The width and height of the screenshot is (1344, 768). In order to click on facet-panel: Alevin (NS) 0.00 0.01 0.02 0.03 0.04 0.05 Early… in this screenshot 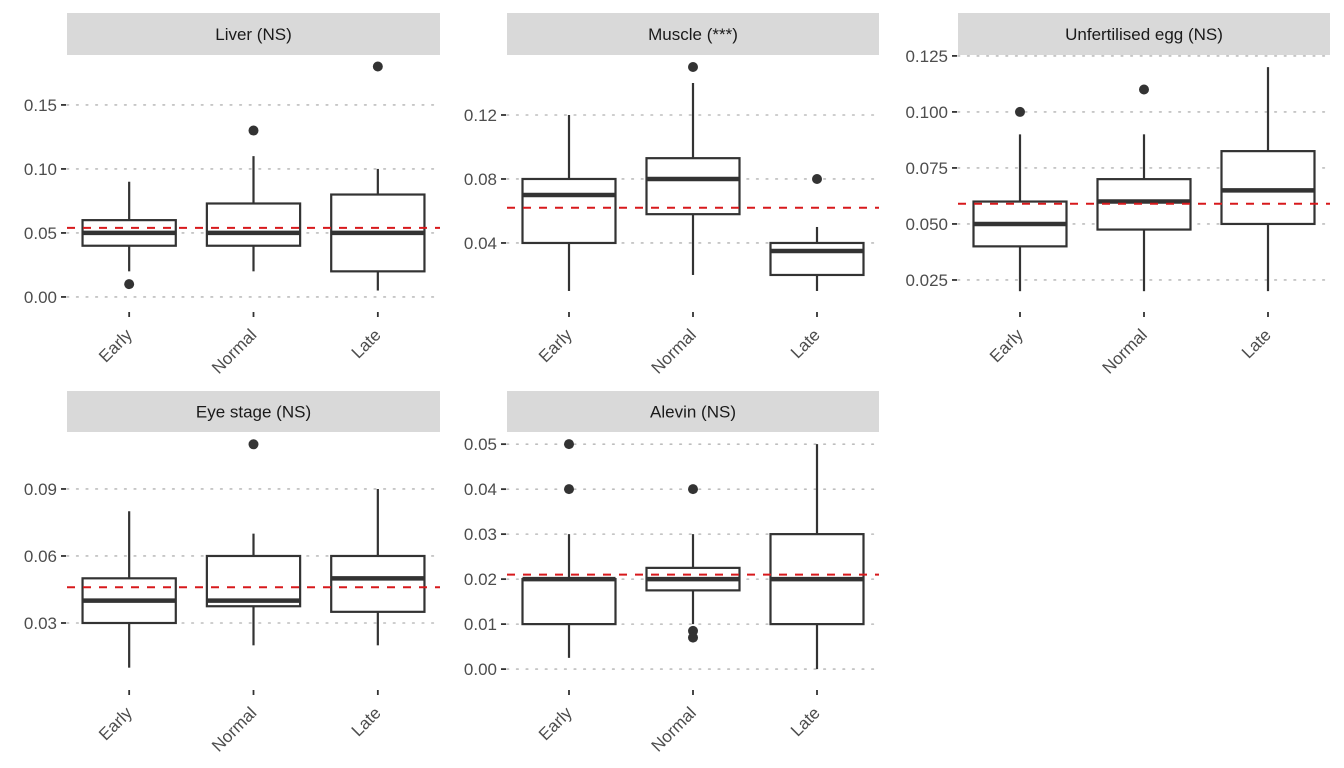, I will do `click(672, 573)`.